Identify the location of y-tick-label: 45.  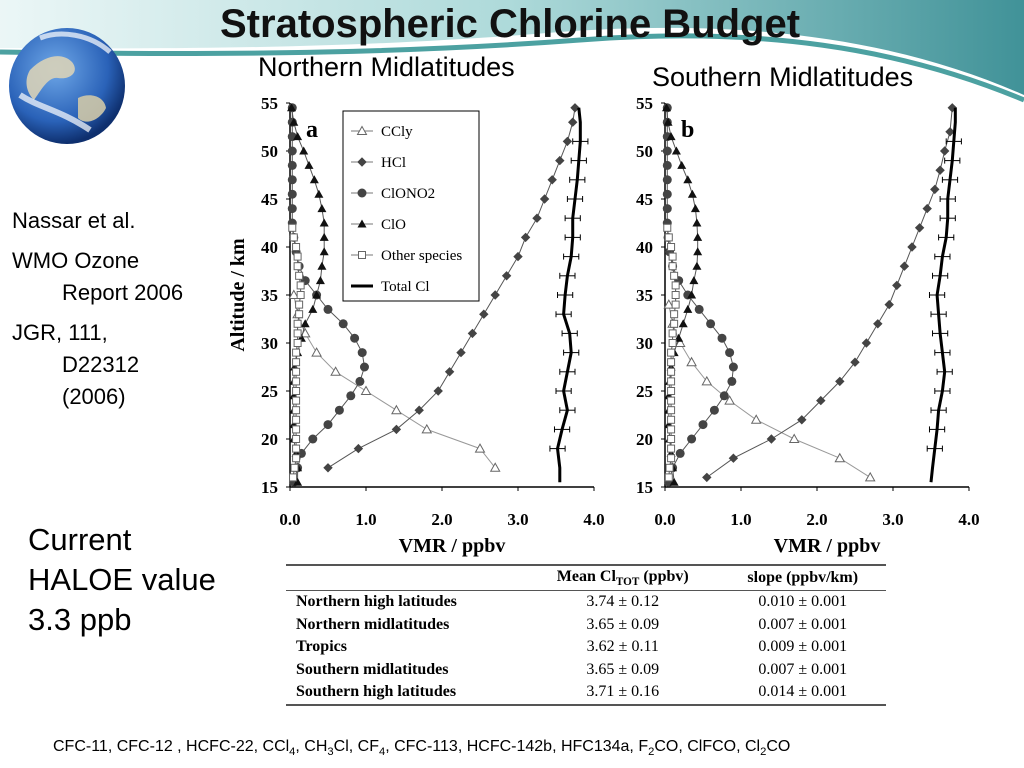
(644, 199).